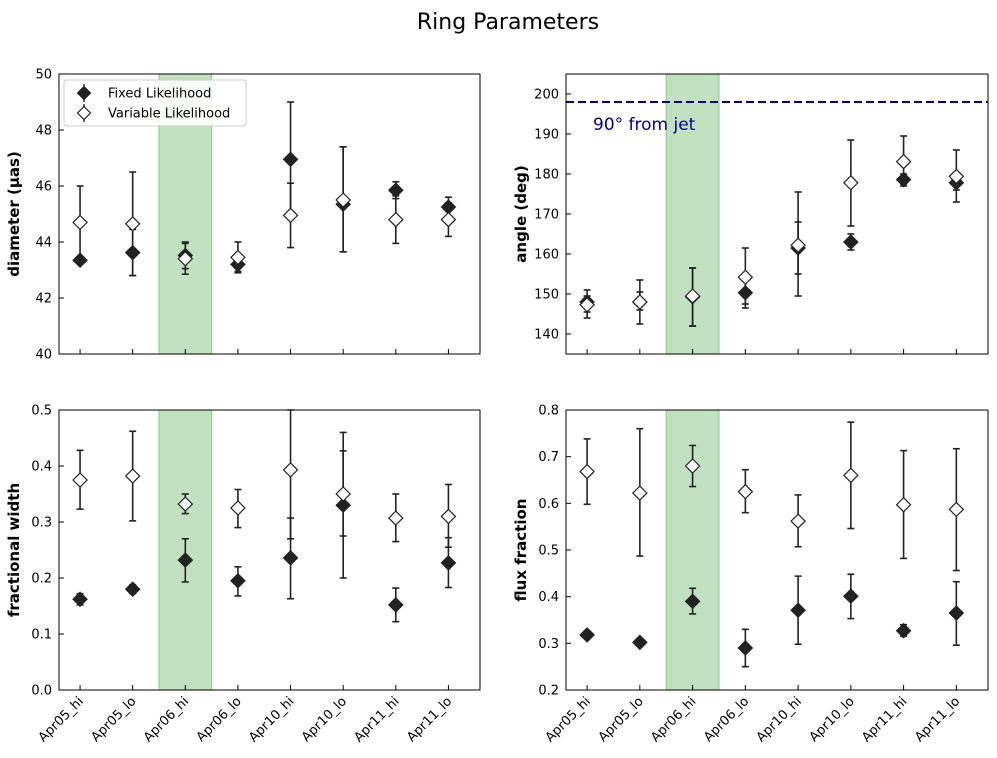 This screenshot has width=997, height=758. Describe the element at coordinates (43, 355) in the screenshot. I see `y-tick-label: 40` at that location.